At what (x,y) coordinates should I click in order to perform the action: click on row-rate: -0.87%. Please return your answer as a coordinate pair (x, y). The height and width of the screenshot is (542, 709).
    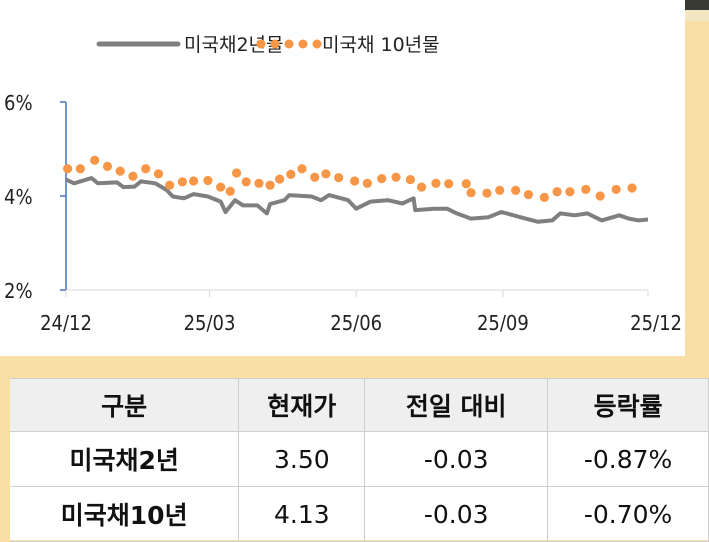
    Looking at the image, I should click on (628, 459).